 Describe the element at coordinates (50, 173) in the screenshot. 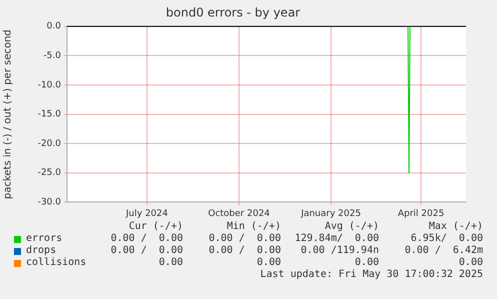

I see `y-tick-label: -25.0` at that location.